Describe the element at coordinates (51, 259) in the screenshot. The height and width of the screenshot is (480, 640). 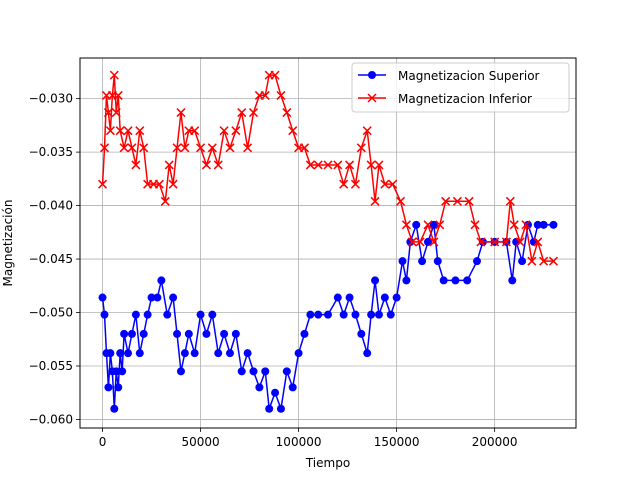
I see `y-tick-label: −0.045` at that location.